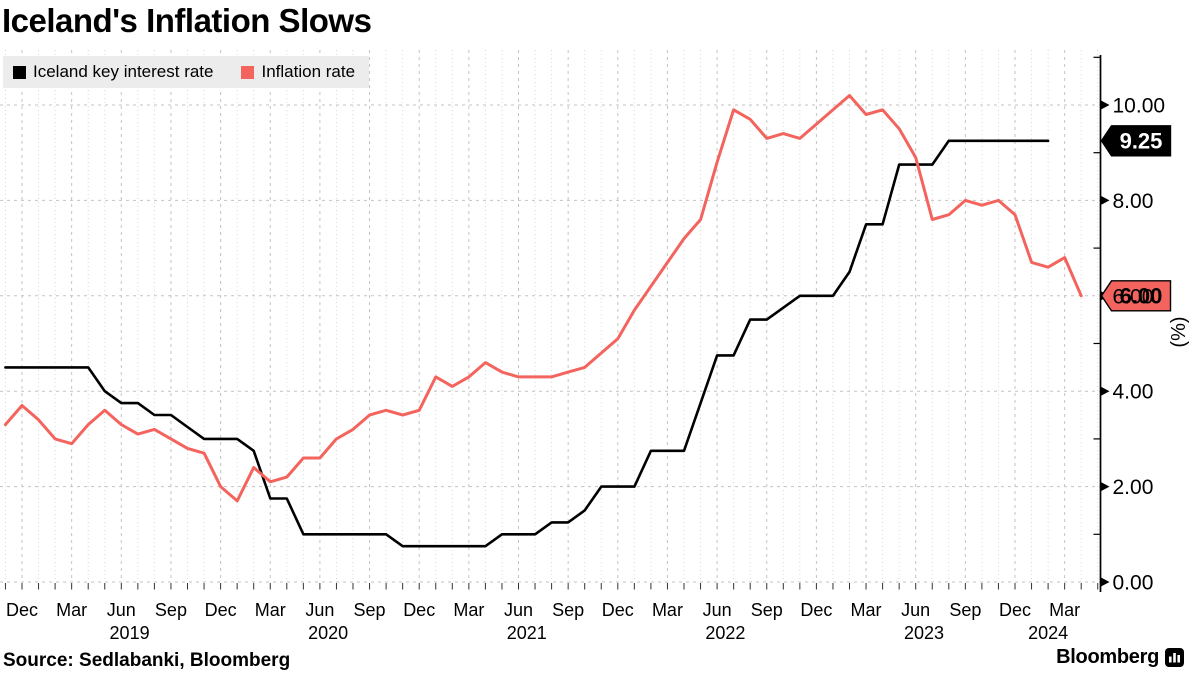 Image resolution: width=1200 pixels, height=675 pixels. Describe the element at coordinates (328, 633) in the screenshot. I see `svg-text: 2020` at that location.